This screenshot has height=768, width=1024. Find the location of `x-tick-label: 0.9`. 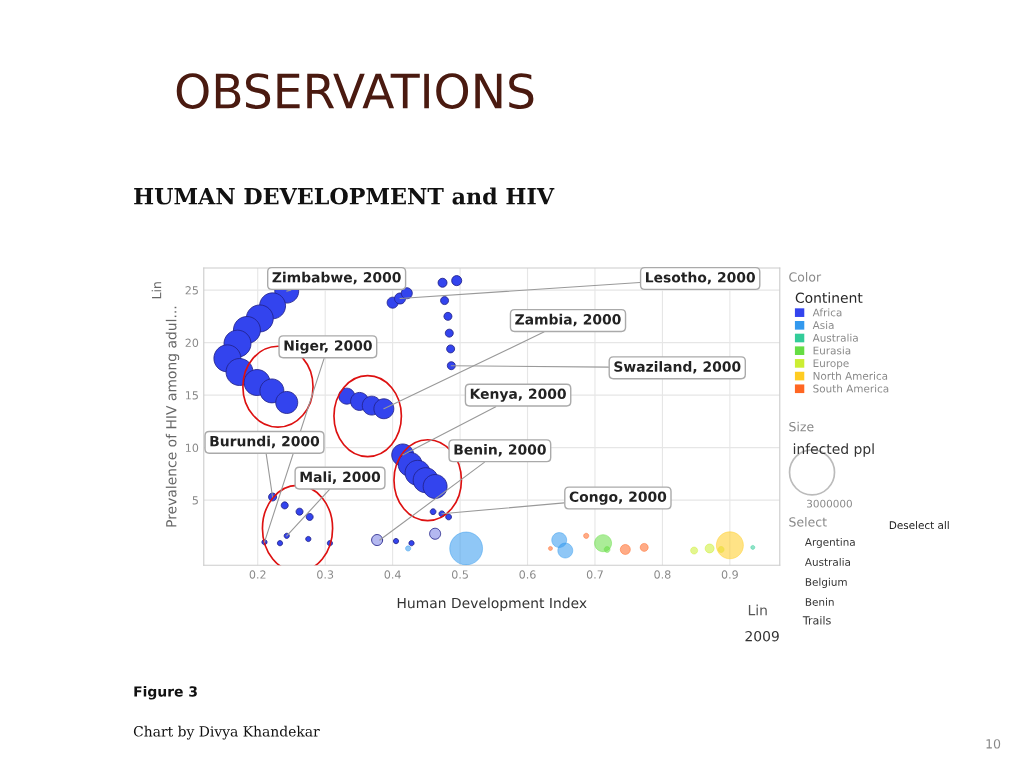

x-tick-label: 0.9 is located at coordinates (729, 574).